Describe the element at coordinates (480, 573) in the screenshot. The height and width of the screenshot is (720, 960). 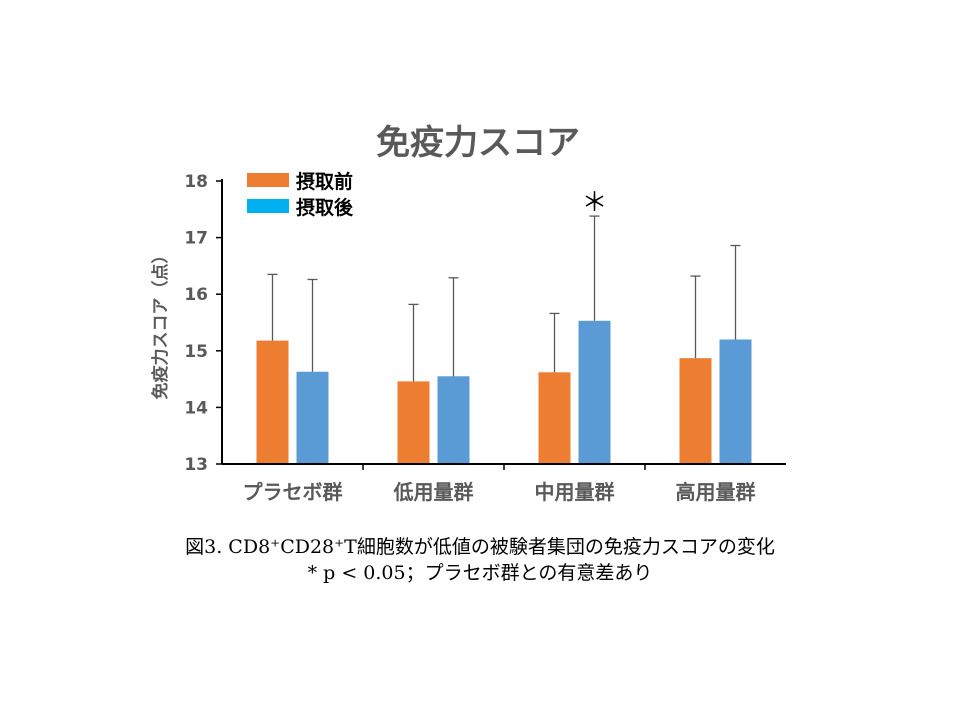
I see `significance-note: * p < 0.05；プラセボ群との有意差あり` at that location.